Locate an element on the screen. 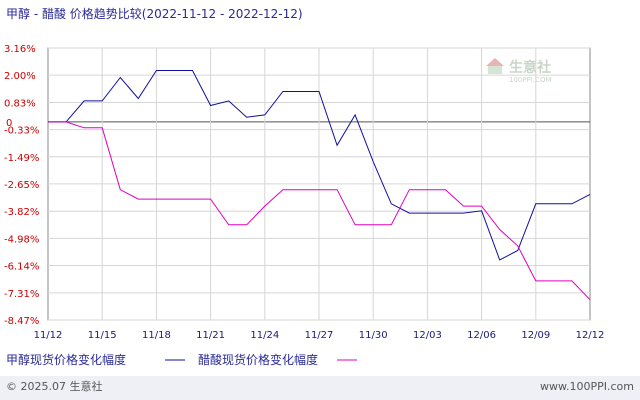 The height and width of the screenshot is (400, 640). y-tick-label: -8.47% is located at coordinates (21, 321).